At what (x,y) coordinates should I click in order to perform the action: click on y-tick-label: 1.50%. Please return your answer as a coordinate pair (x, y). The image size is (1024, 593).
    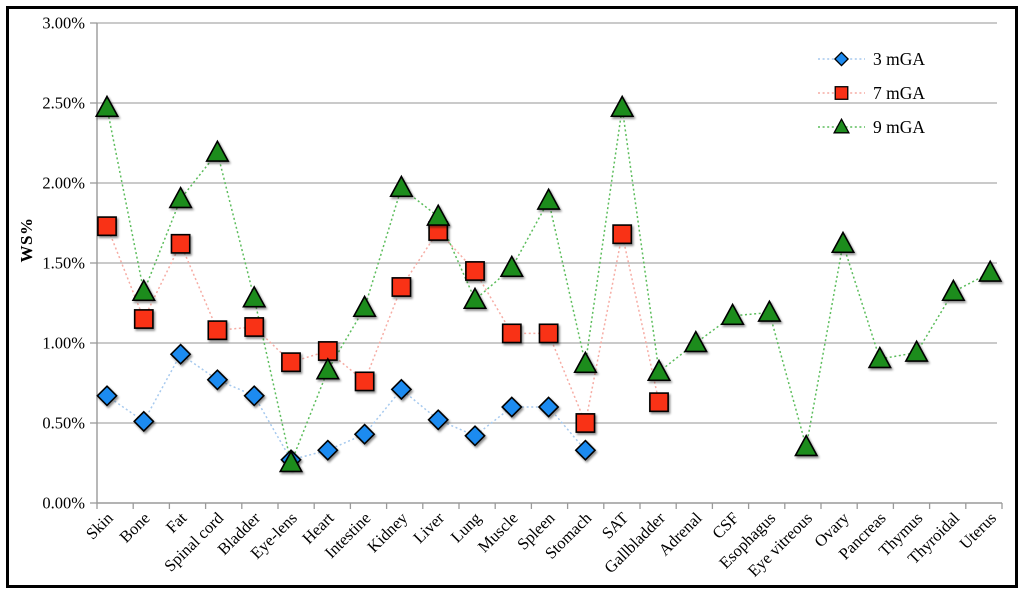
    Looking at the image, I should click on (63, 263).